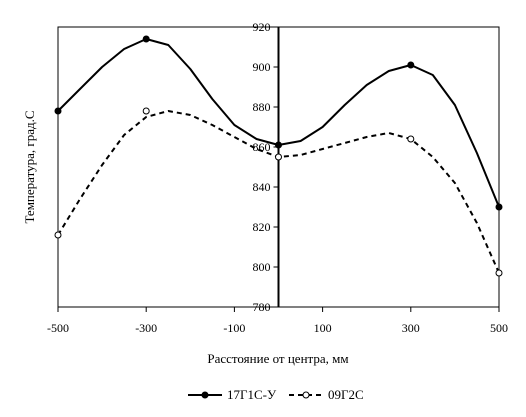  What do you see at coordinates (411, 328) in the screenshot?
I see `x-tick-label: 300` at bounding box center [411, 328].